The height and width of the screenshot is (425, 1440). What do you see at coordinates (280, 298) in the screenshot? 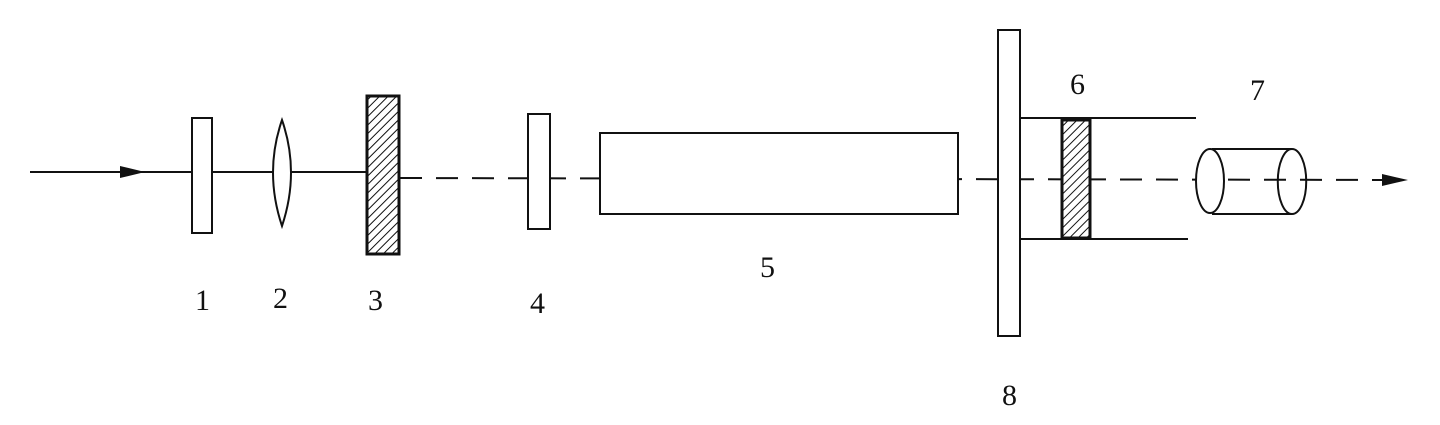
I see `label-2: 2` at bounding box center [280, 298].